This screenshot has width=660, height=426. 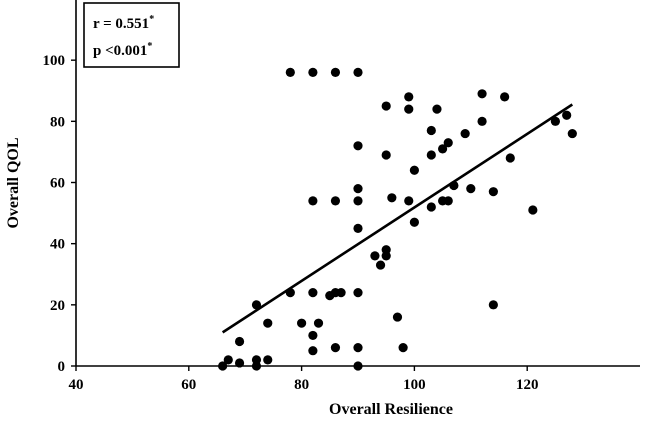 I want to click on y-tick-label: 80, so click(x=57, y=122).